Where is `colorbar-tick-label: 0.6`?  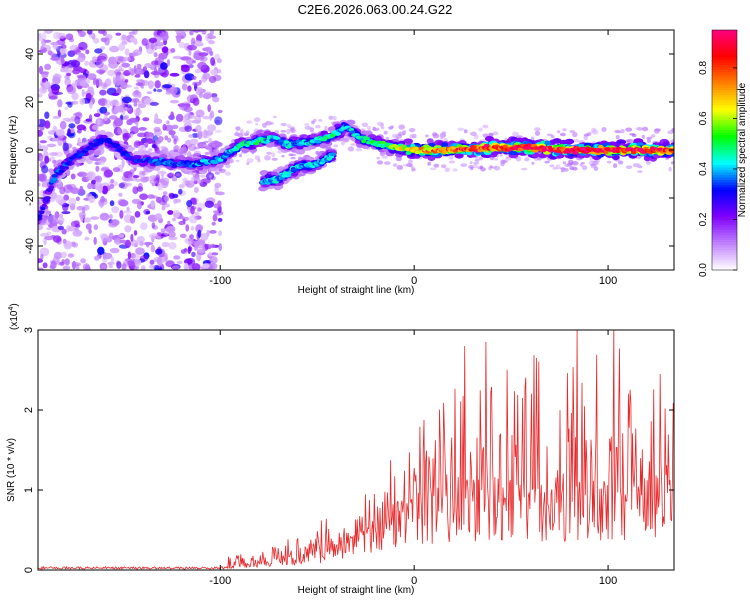 colorbar-tick-label: 0.6 is located at coordinates (703, 118).